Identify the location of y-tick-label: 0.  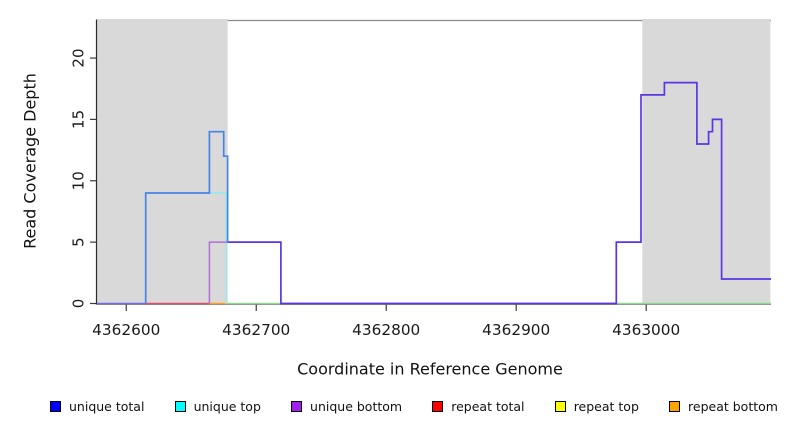
(79, 304).